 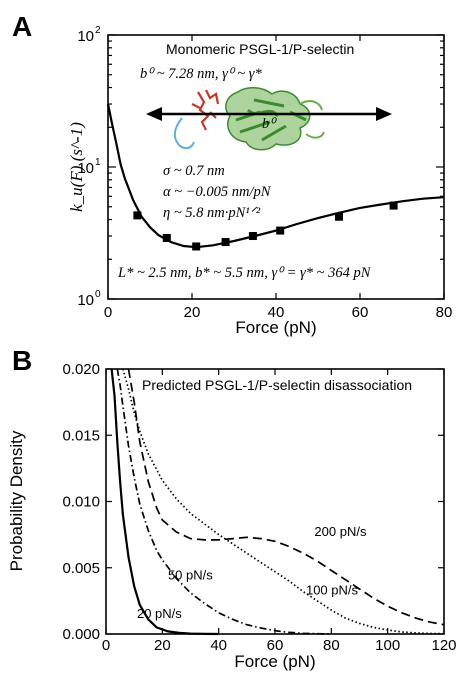 I want to click on panel-b-series-20-pn-s, so click(x=164, y=502).